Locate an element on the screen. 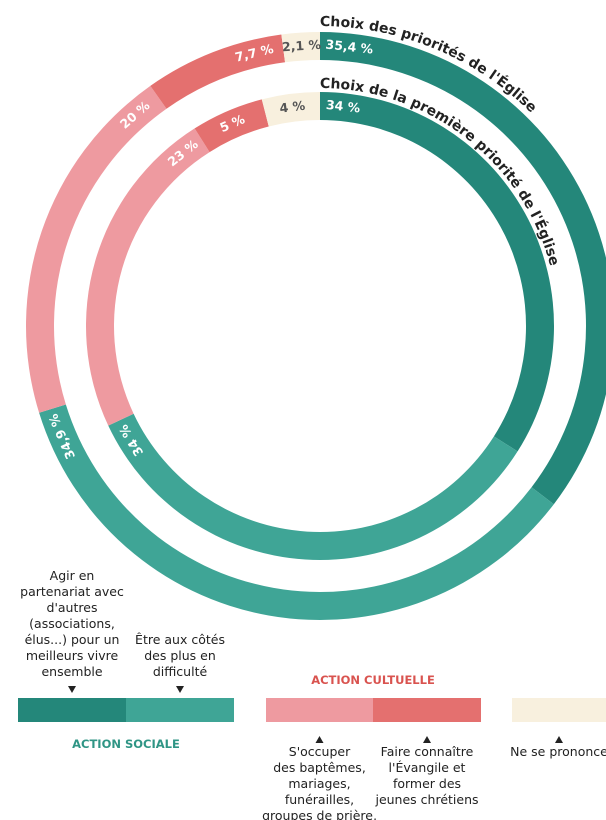 The image size is (606, 820). legend-label: l'Évangile et is located at coordinates (427, 767).